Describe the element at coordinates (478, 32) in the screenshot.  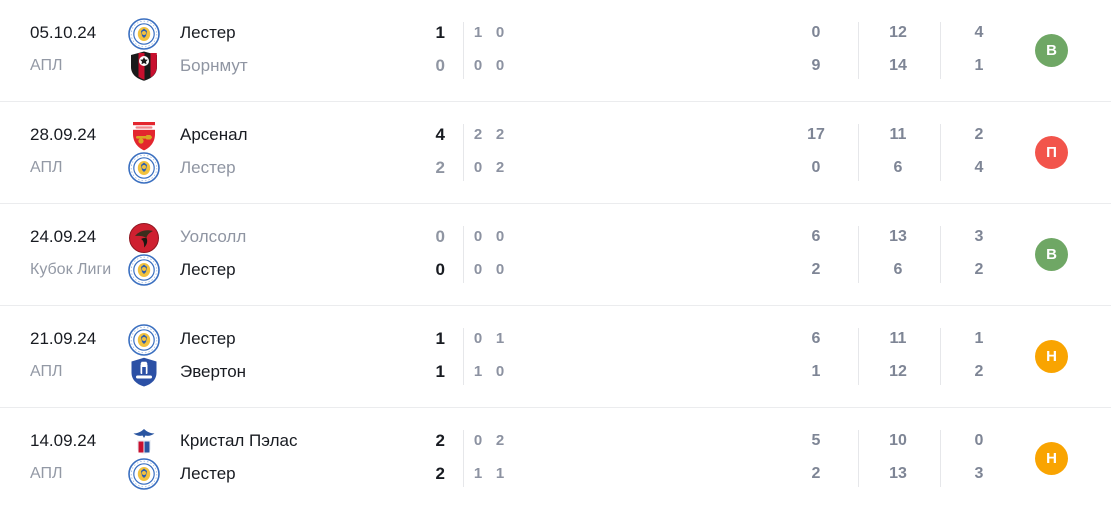
I see `home-half1-score: 1` at that location.